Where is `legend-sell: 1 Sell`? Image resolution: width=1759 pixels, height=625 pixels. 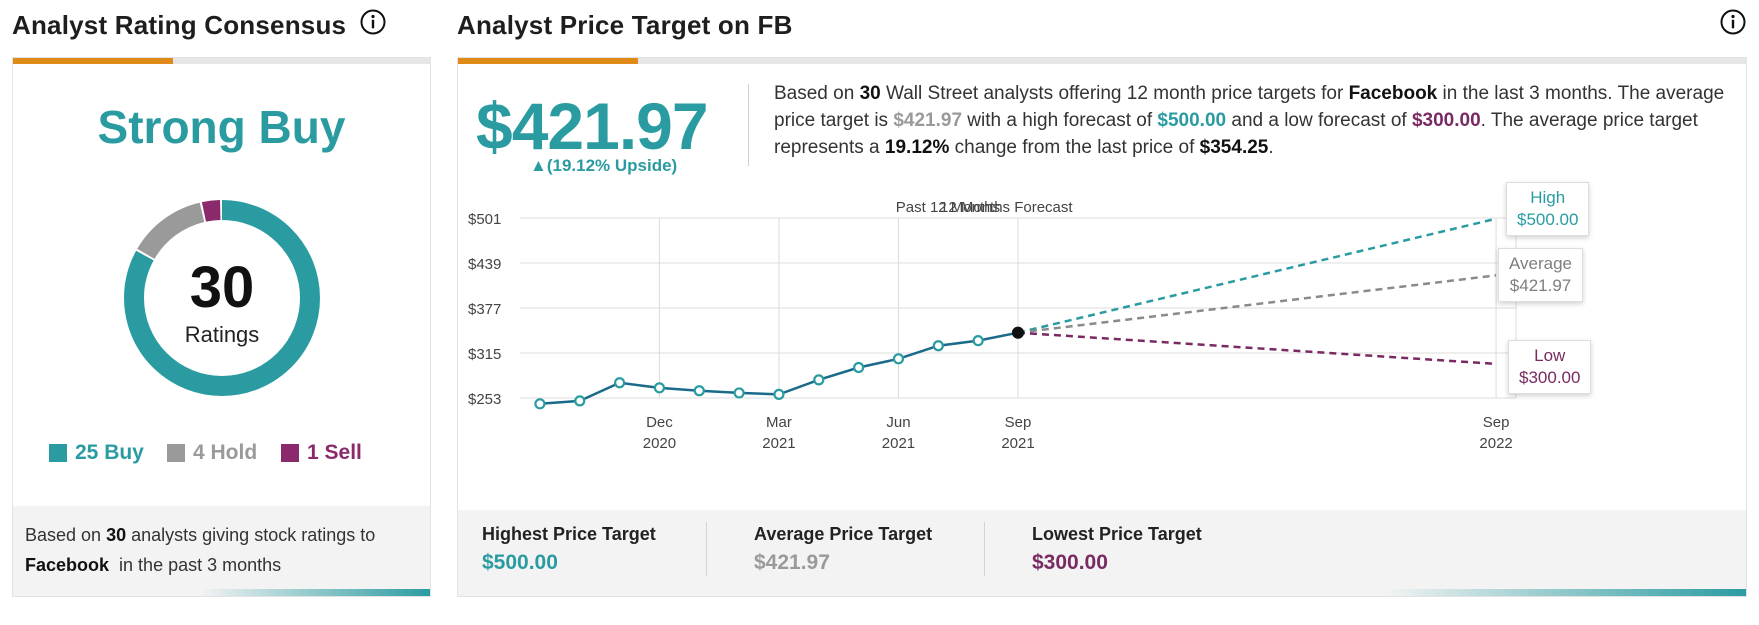 legend-sell: 1 Sell is located at coordinates (321, 453).